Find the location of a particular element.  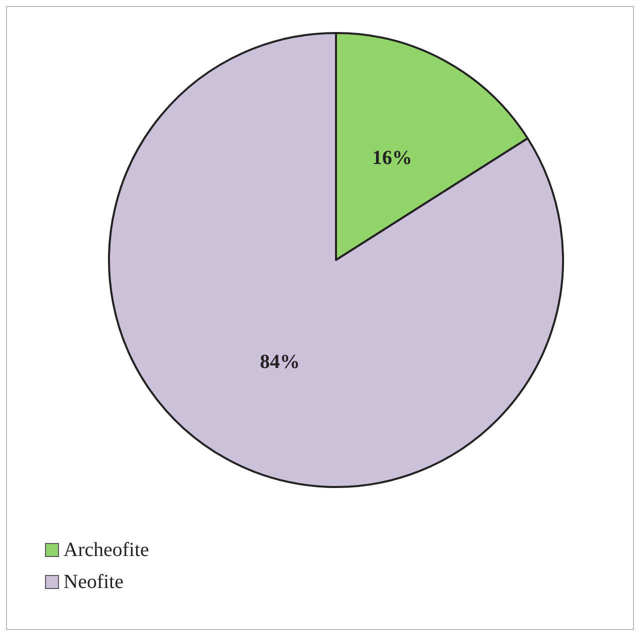

data-label: 84% is located at coordinates (280, 362).